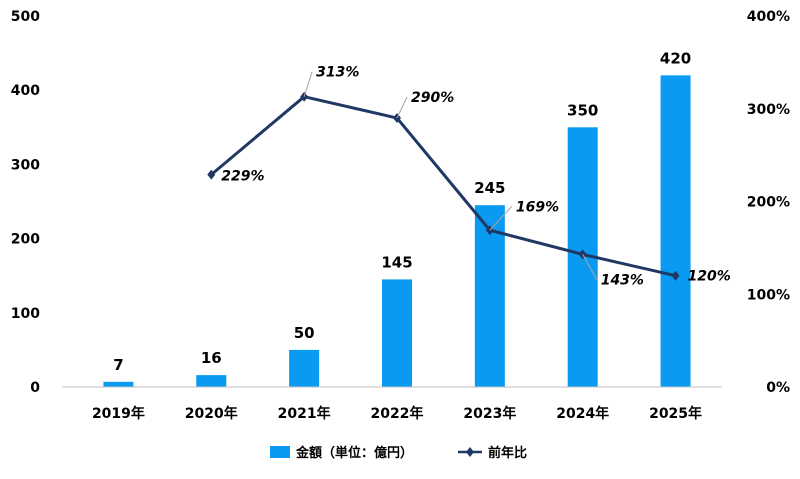 Image resolution: width=800 pixels, height=479 pixels. Describe the element at coordinates (768, 110) in the screenshot. I see `y-right-tick: 300%` at that location.